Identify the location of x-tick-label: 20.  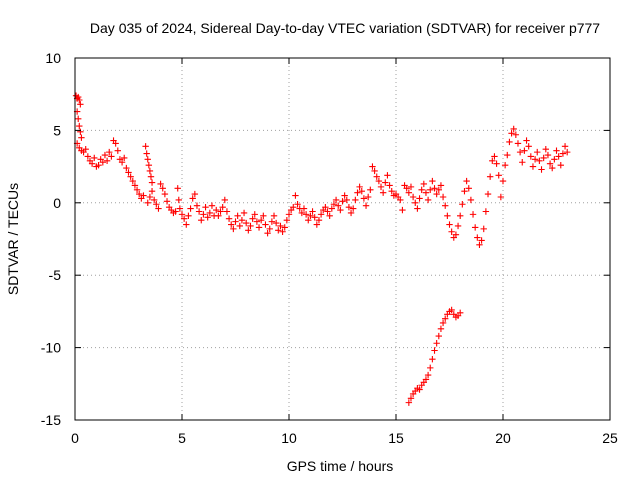
(503, 438).